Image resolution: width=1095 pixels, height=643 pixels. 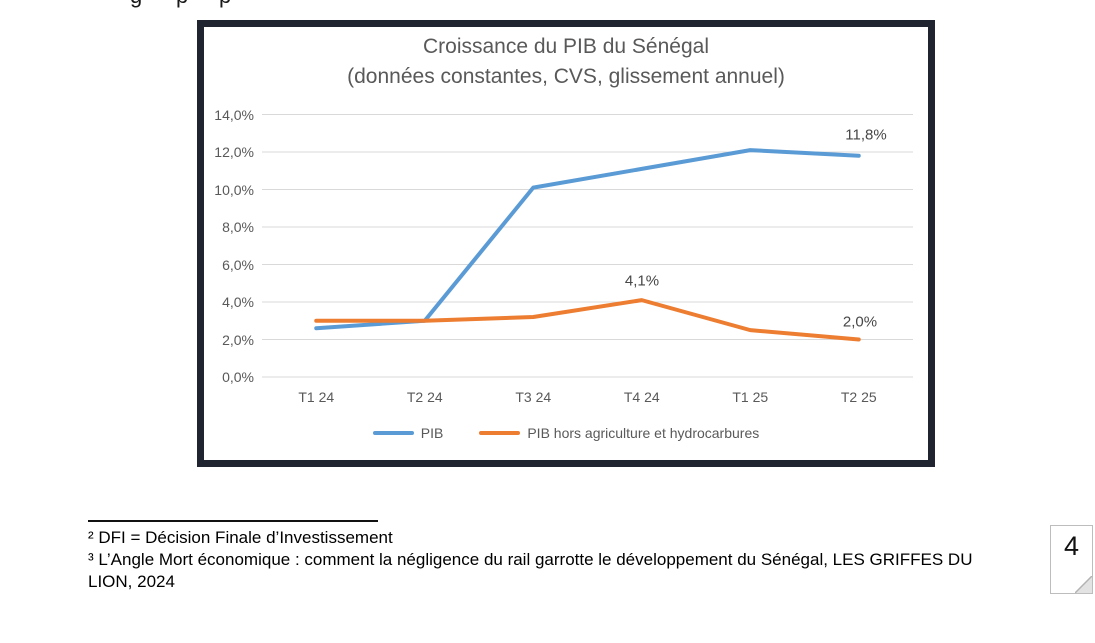 What do you see at coordinates (866, 135) in the screenshot?
I see `data-label-pib-t225: 11,8%` at bounding box center [866, 135].